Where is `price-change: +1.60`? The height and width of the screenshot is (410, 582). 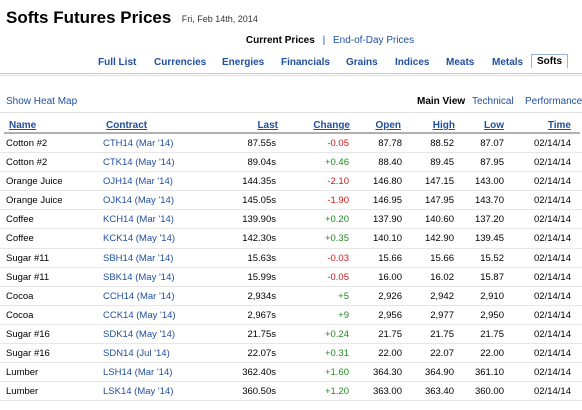 price-change: +1.60 is located at coordinates (336, 373).